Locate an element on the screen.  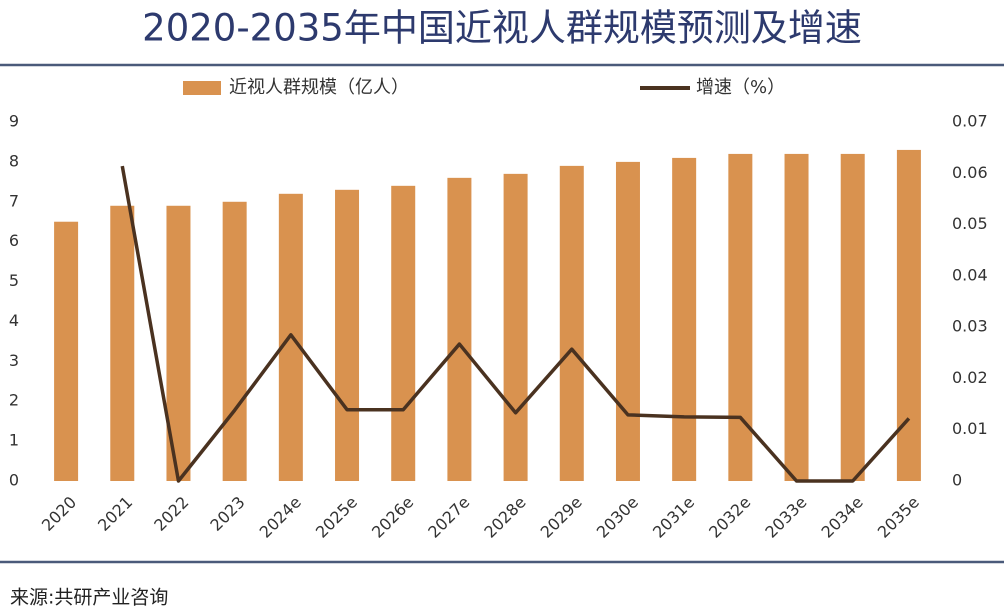
y2-tick-label: 0.01 is located at coordinates (970, 428).